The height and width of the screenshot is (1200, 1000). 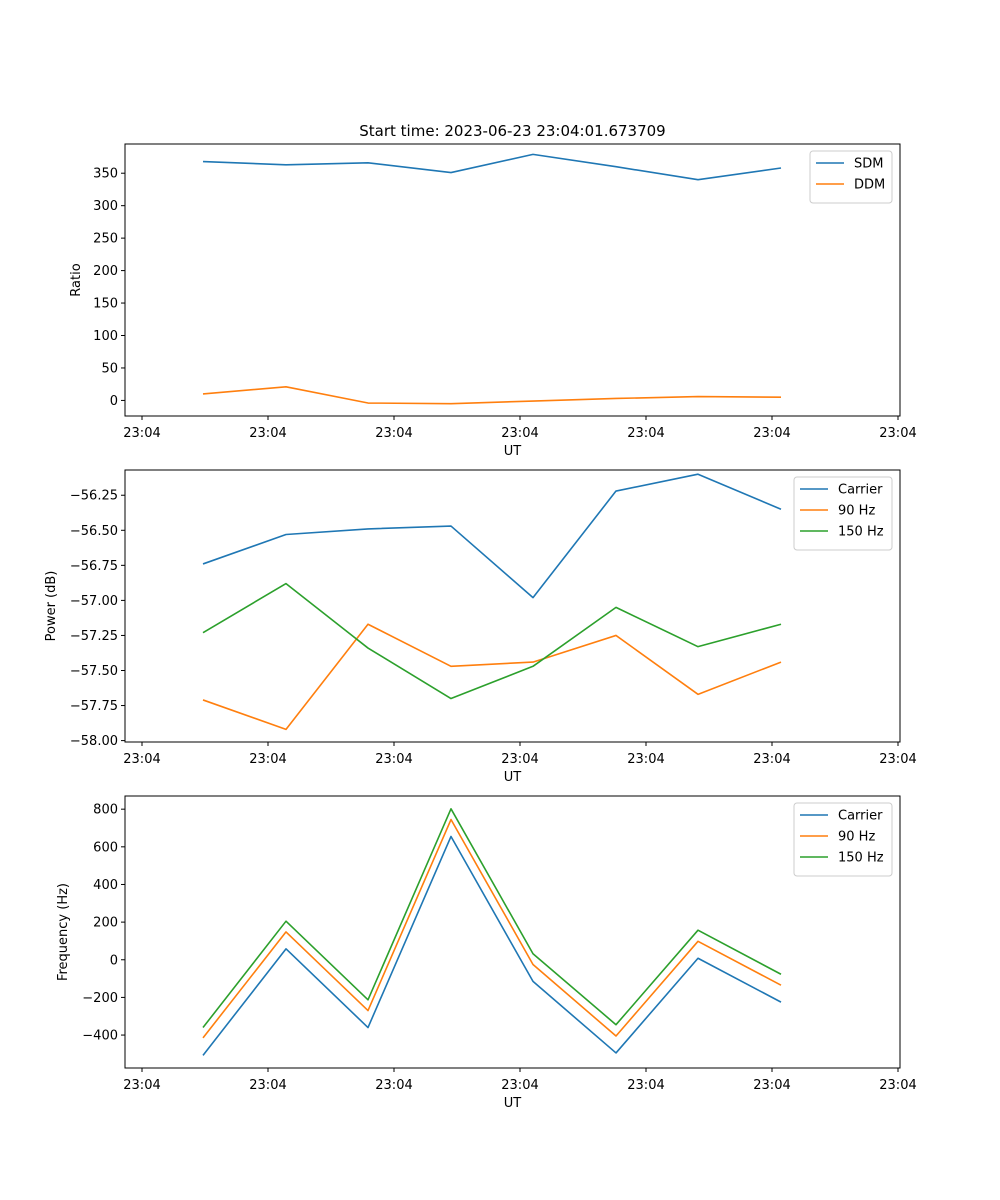 I want to click on y-axis-label: Ratio, so click(x=76, y=279).